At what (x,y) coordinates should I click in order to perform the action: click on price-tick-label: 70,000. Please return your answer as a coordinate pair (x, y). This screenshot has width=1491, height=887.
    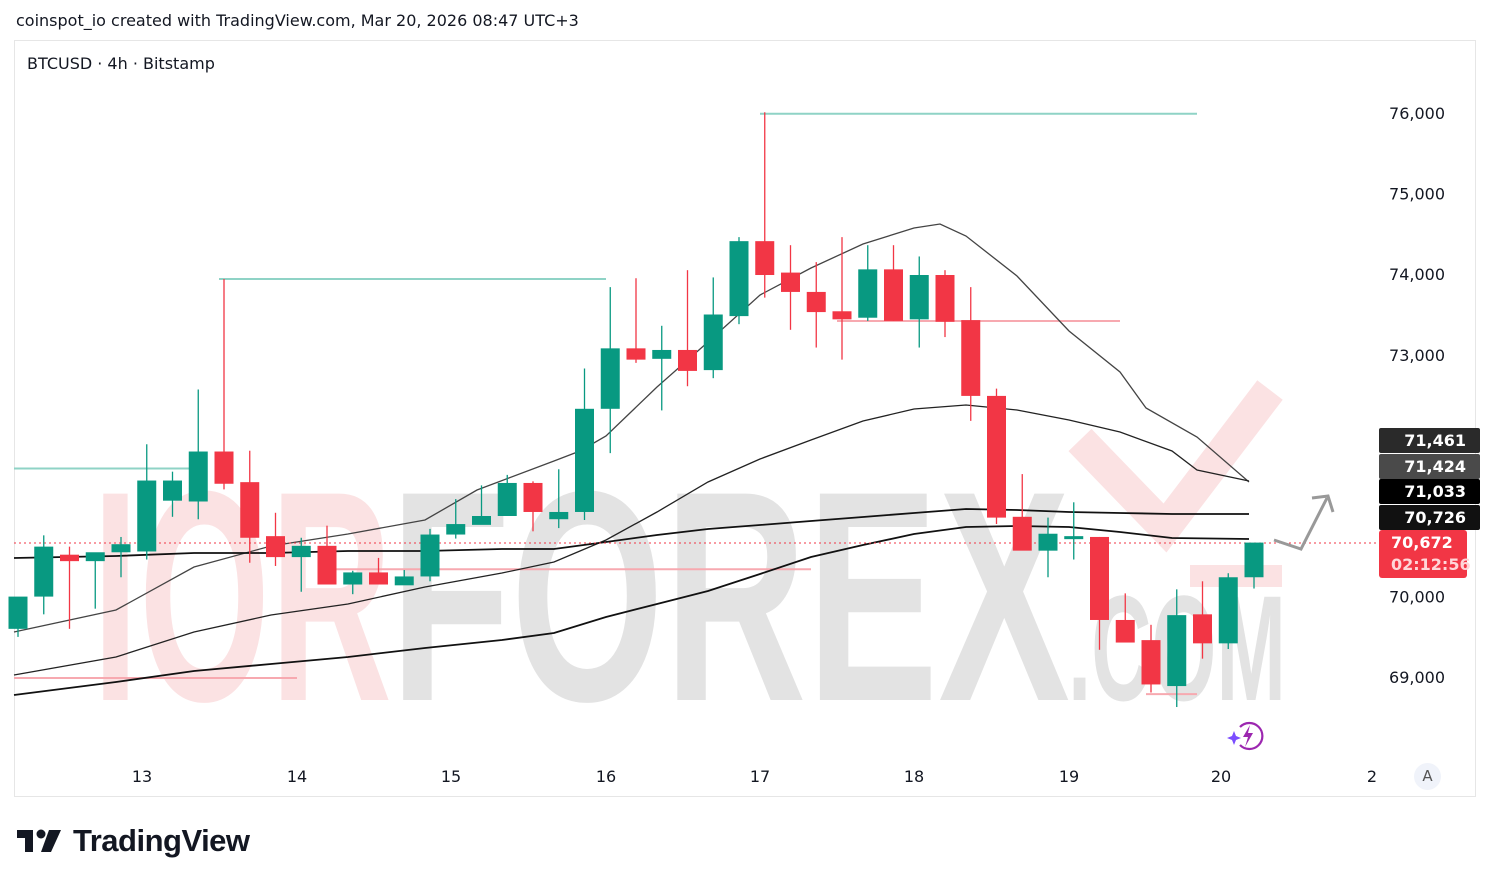
    Looking at the image, I should click on (1417, 597).